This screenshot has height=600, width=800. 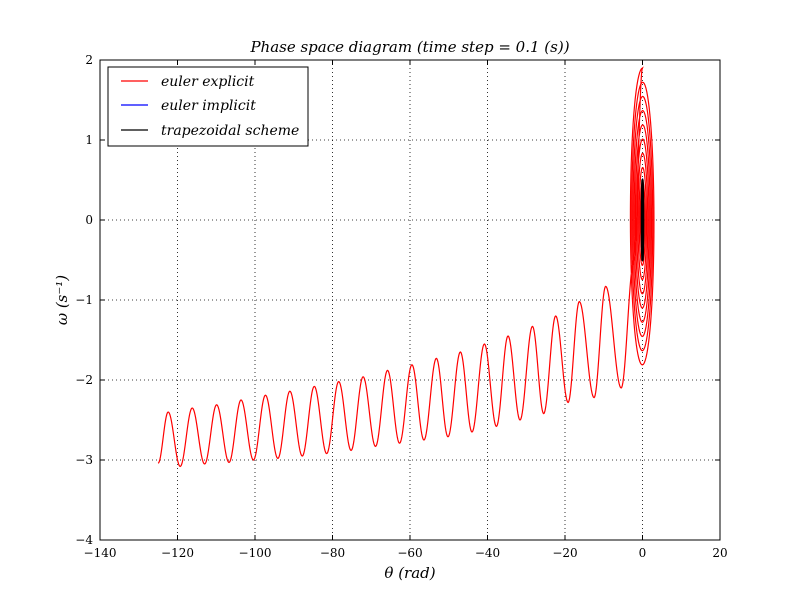 I want to click on legend-entry-euler-explicit: euler explicit, so click(x=188, y=82).